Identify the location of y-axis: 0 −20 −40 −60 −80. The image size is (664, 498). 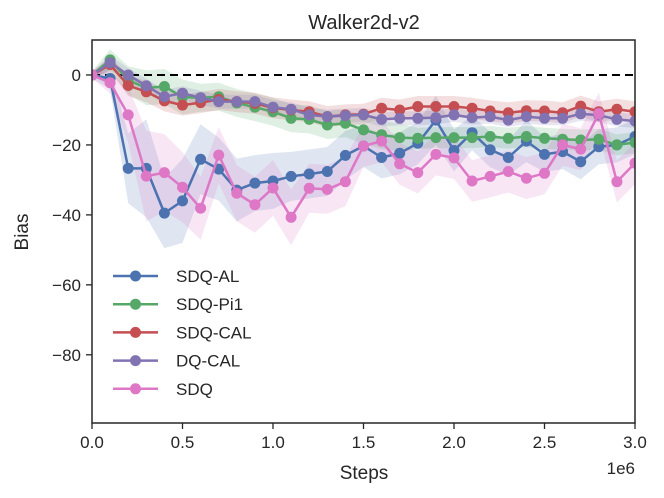
(72, 215).